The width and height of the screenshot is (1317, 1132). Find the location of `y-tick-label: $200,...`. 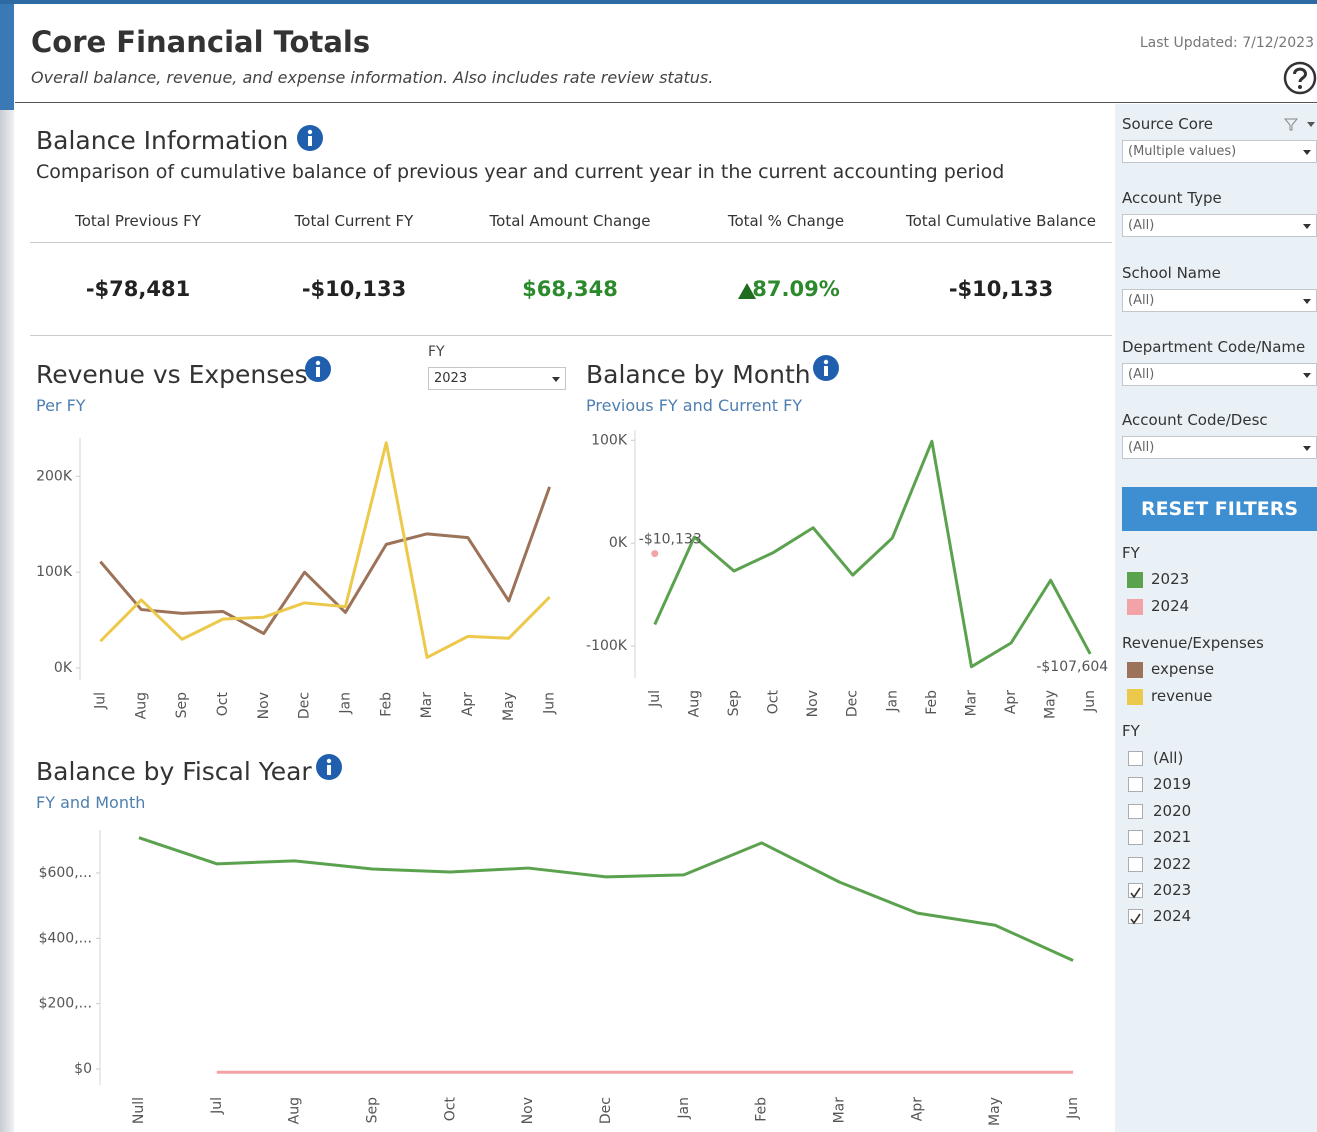

y-tick-label: $200,... is located at coordinates (65, 1004).